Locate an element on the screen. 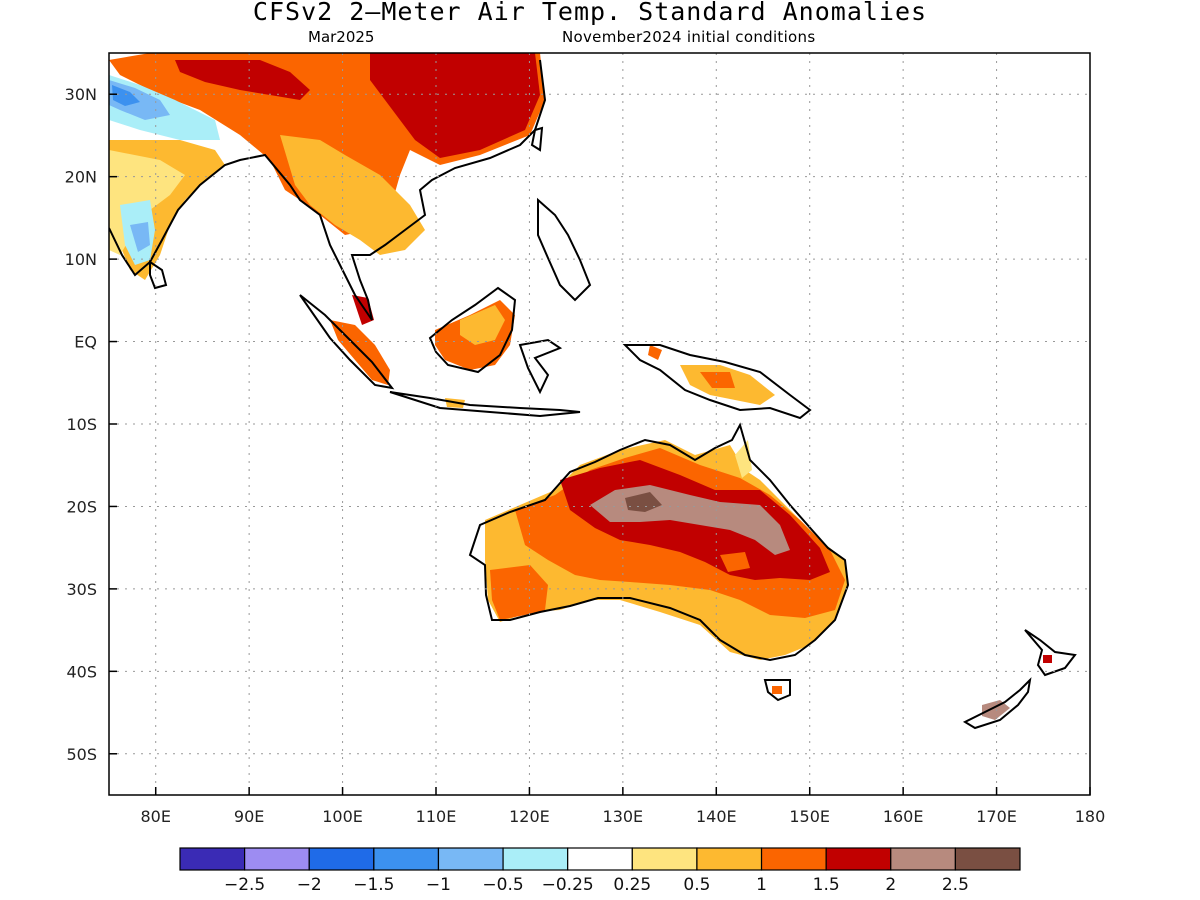 The height and width of the screenshot is (900, 1200). forecast-month: Mar2025 is located at coordinates (341, 37).